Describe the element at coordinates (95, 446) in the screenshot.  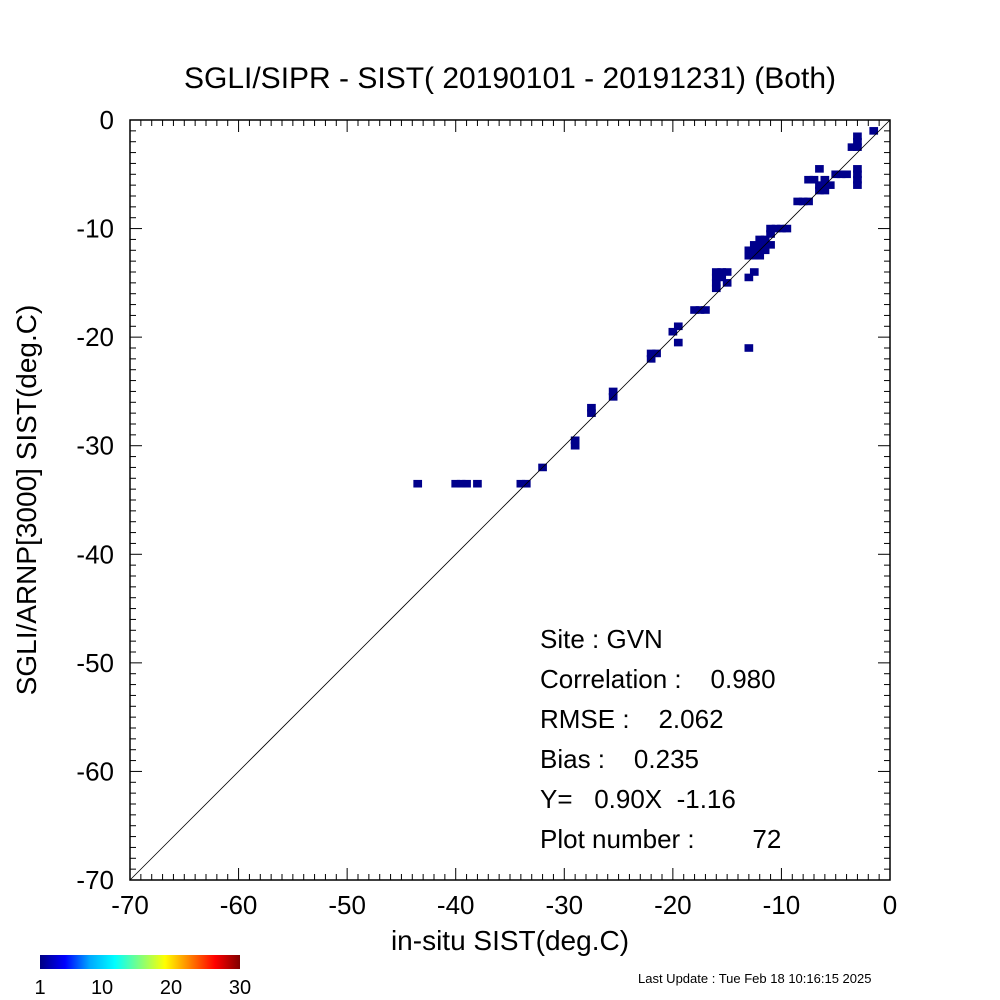
I see `y-tick-label: -30` at that location.